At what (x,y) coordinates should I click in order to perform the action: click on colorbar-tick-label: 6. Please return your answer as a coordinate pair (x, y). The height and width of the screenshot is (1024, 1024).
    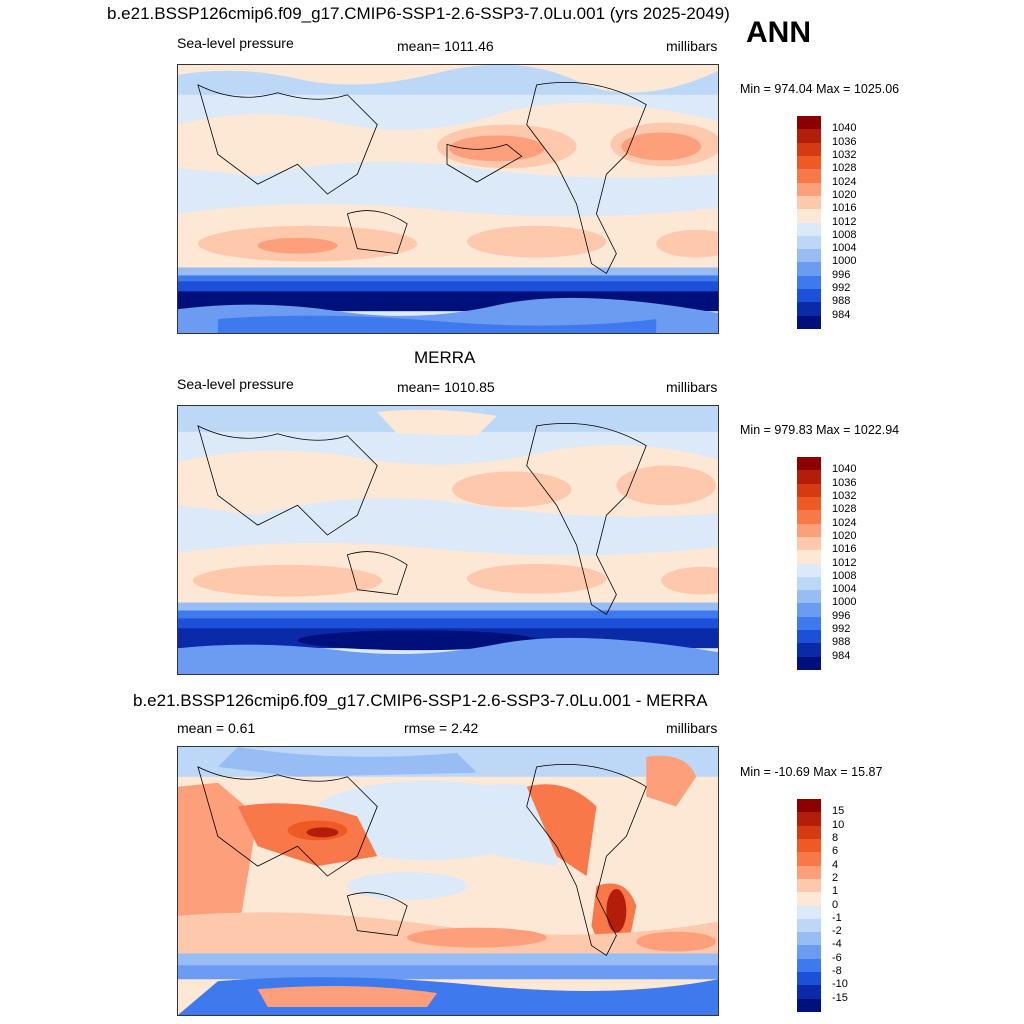
    Looking at the image, I should click on (835, 851).